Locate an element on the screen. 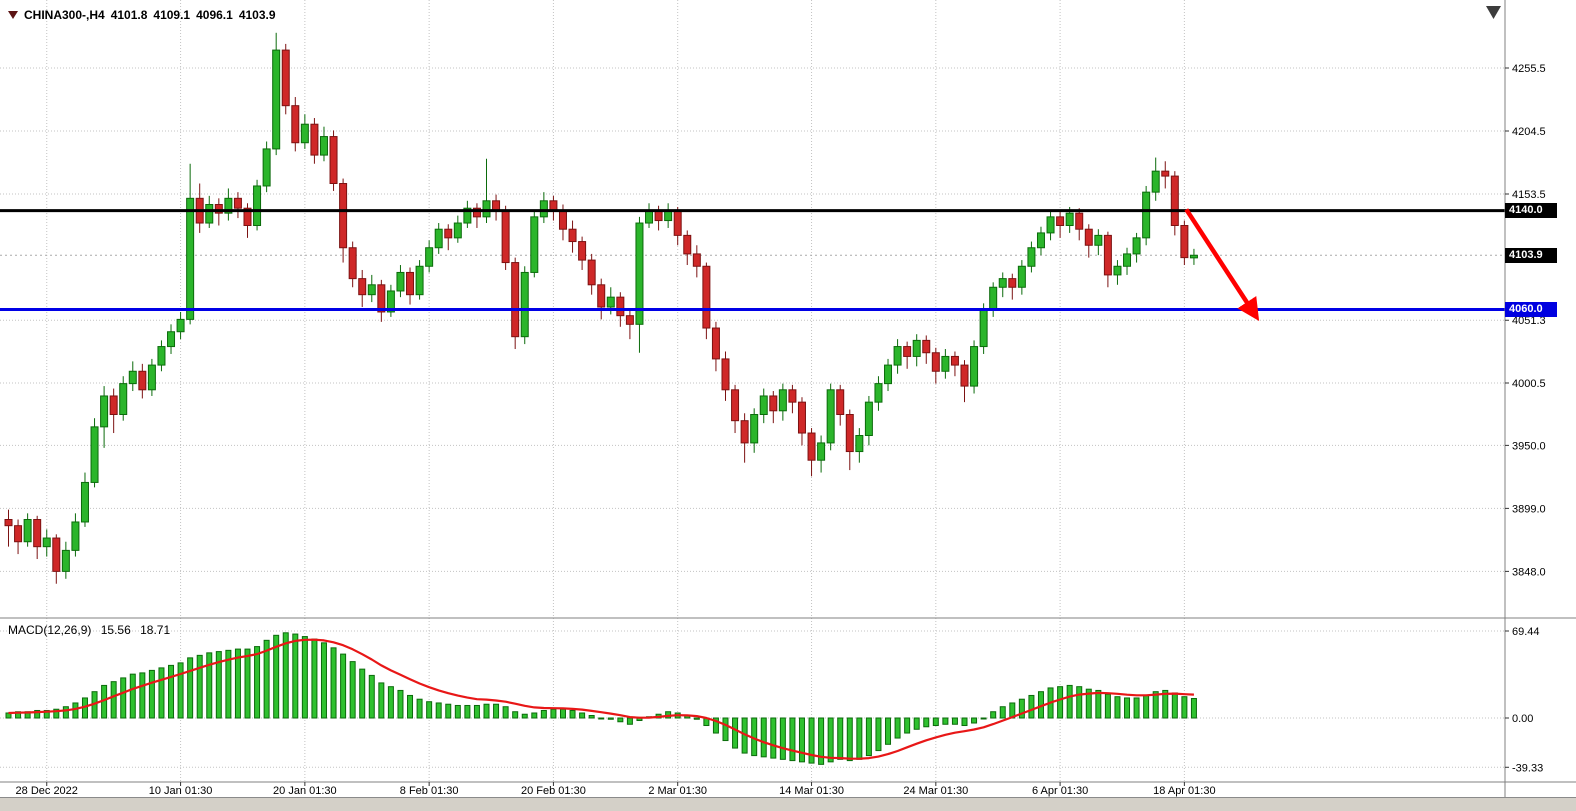  macd-indicator-label: MACD(12,26,9) 15.56 18.71 is located at coordinates (89, 630).